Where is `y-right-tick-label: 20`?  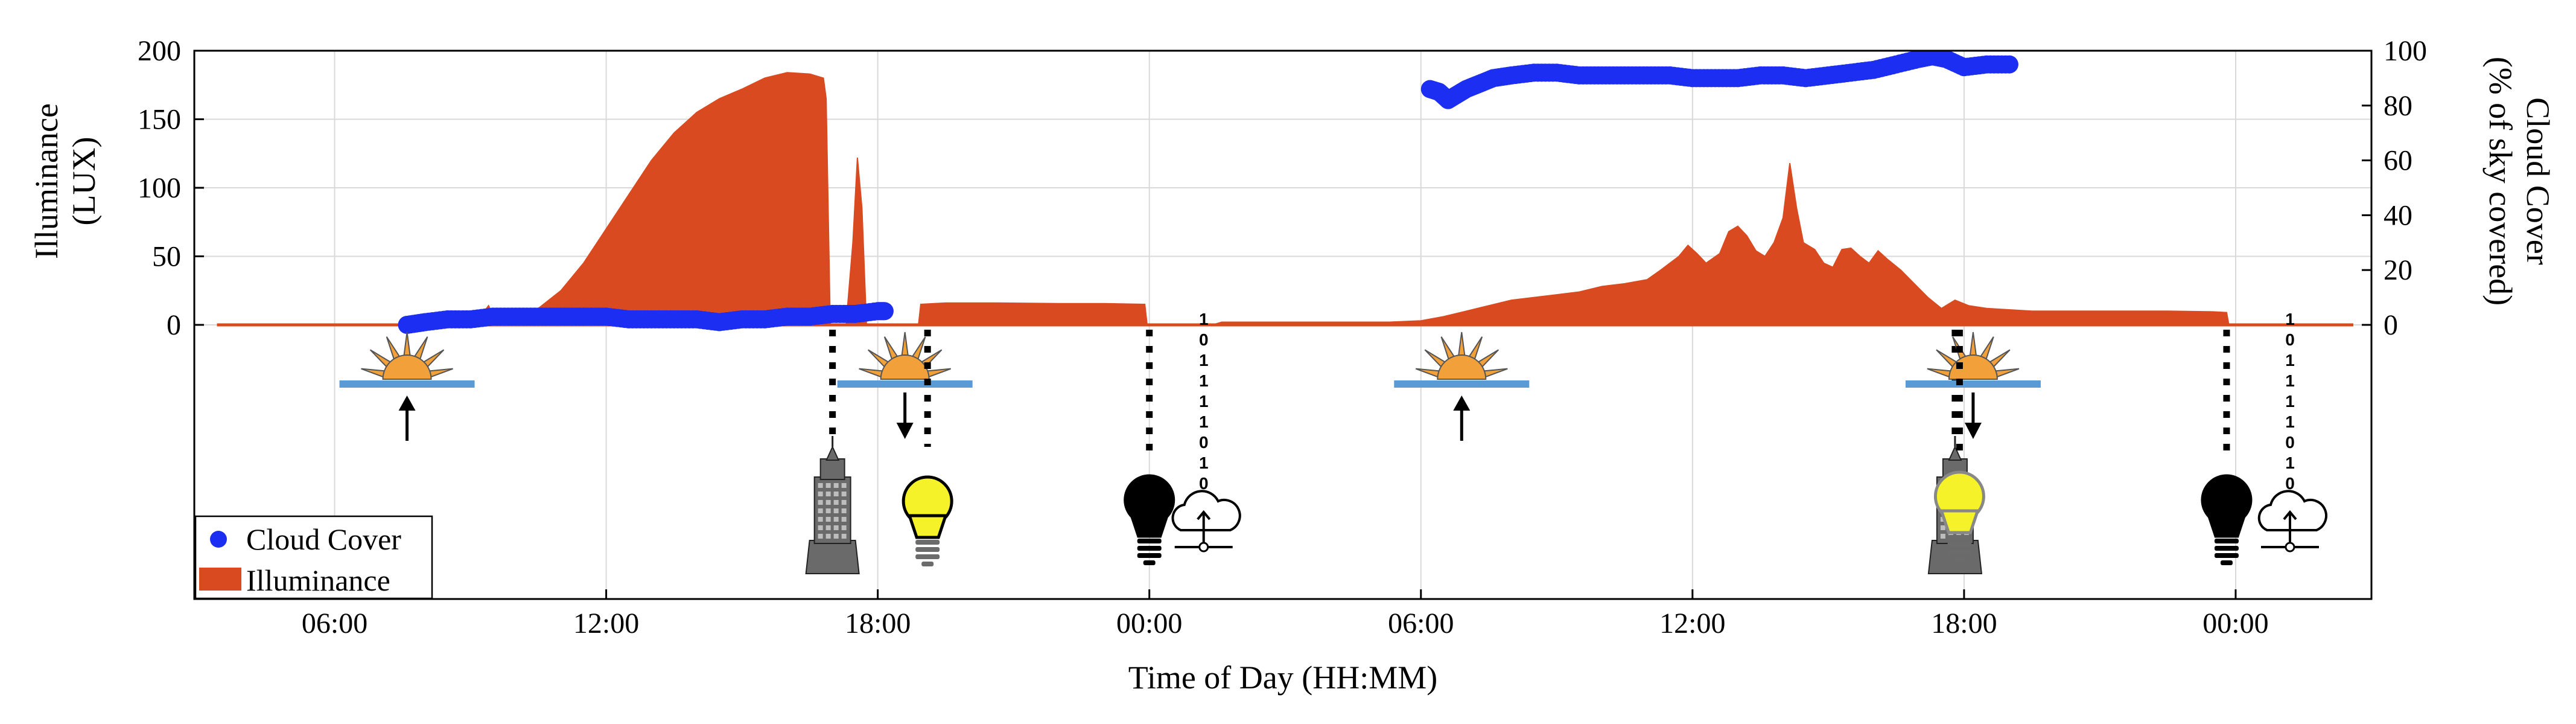
y-right-tick-label: 20 is located at coordinates (2398, 270).